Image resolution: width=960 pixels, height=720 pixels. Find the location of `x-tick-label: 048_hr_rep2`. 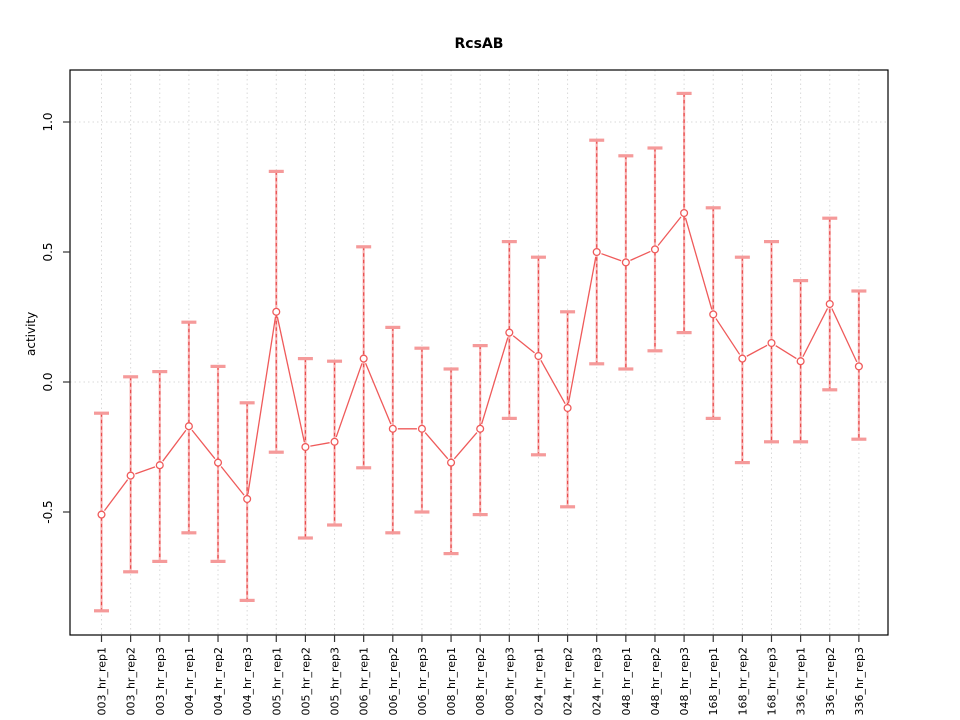

x-tick-label: 048_hr_rep2 is located at coordinates (655, 681).